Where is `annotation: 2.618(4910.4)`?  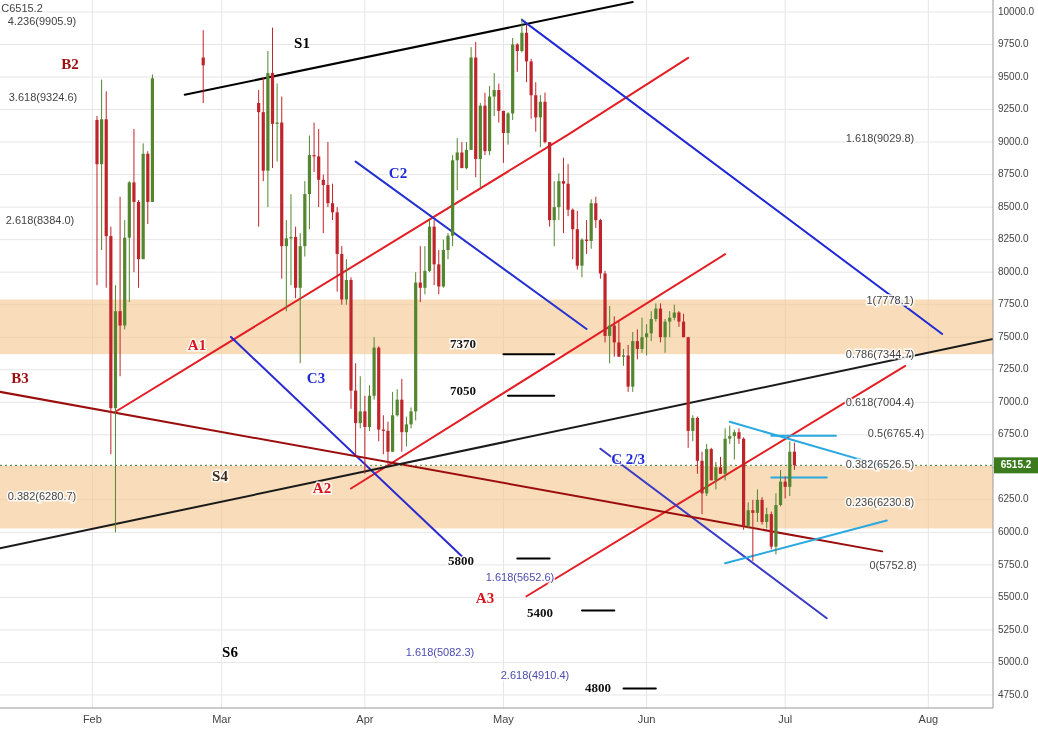
annotation: 2.618(4910.4) is located at coordinates (535, 674).